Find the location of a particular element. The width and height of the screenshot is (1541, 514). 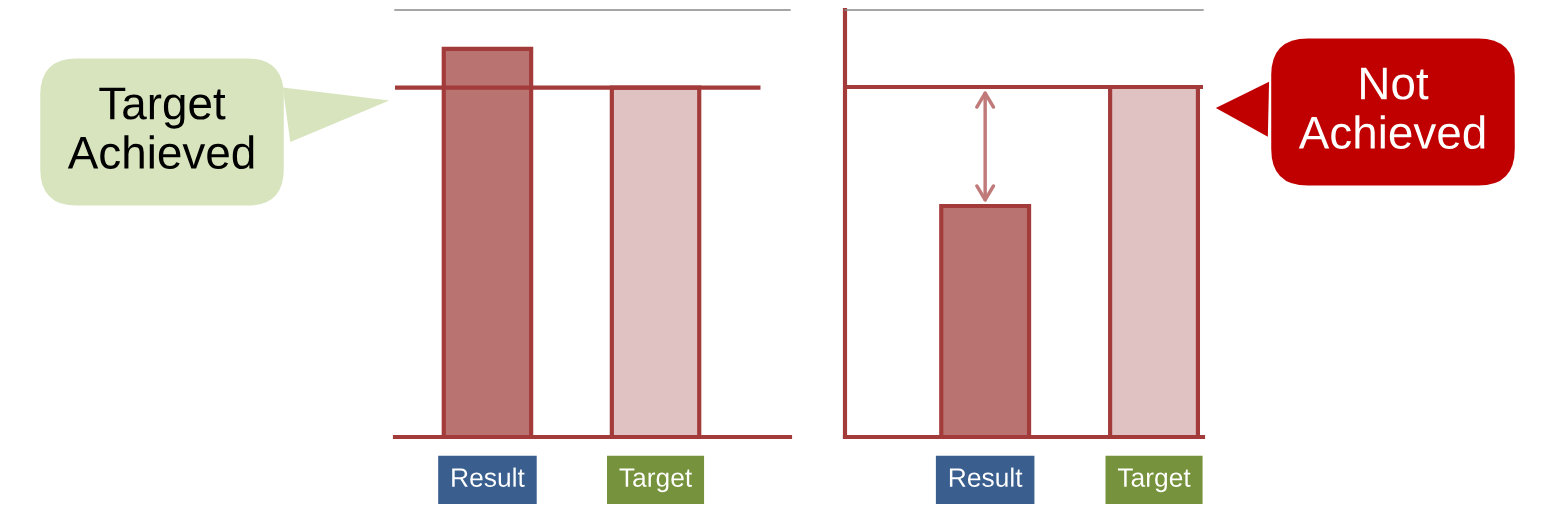

text: Not Achieved is located at coordinates (1391, 108).